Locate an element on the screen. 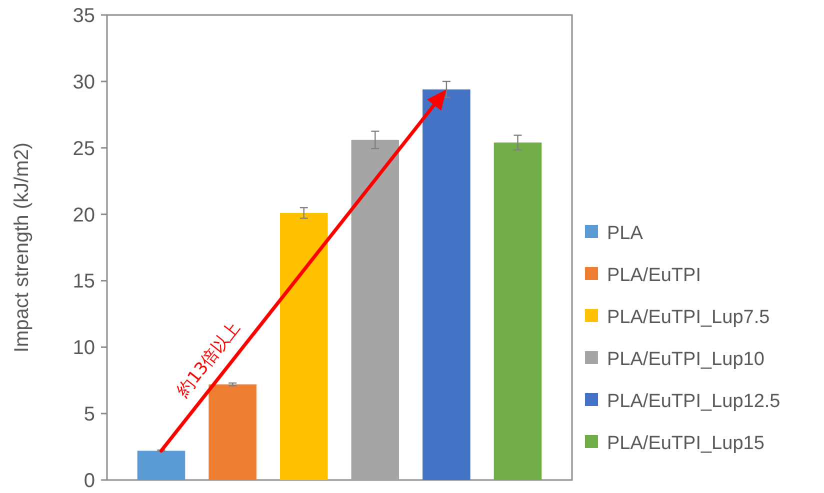 This screenshot has width=824, height=493. legend-label: PLA/EuTPI_Lup10 is located at coordinates (685, 359).